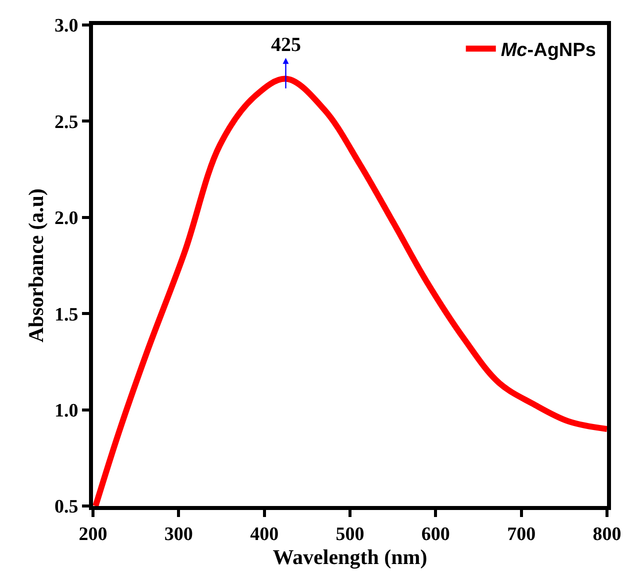 This screenshot has height=578, width=633. What do you see at coordinates (66, 411) in the screenshot?
I see `y-tick-label: 1.0` at bounding box center [66, 411].